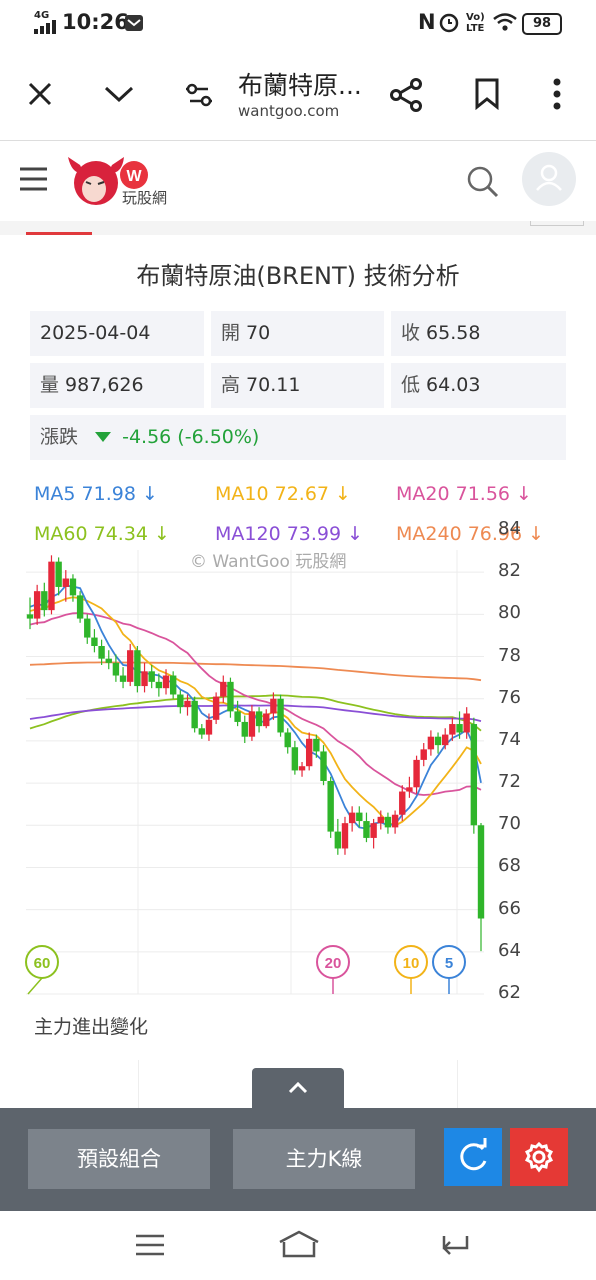  Describe the element at coordinates (42, 15) in the screenshot. I see `network-type: 4G` at that location.